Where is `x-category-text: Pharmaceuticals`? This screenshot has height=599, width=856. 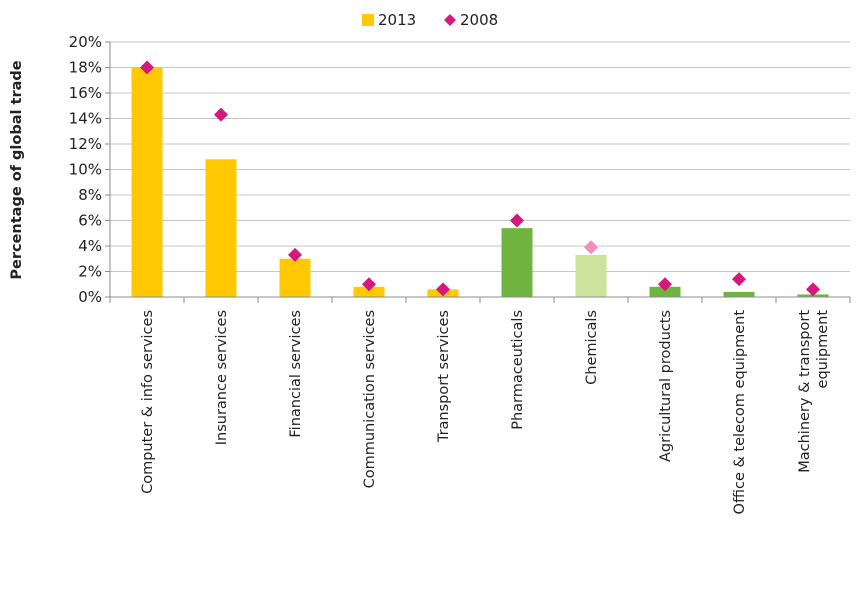 x-category-text: Pharmaceuticals is located at coordinates (518, 370).